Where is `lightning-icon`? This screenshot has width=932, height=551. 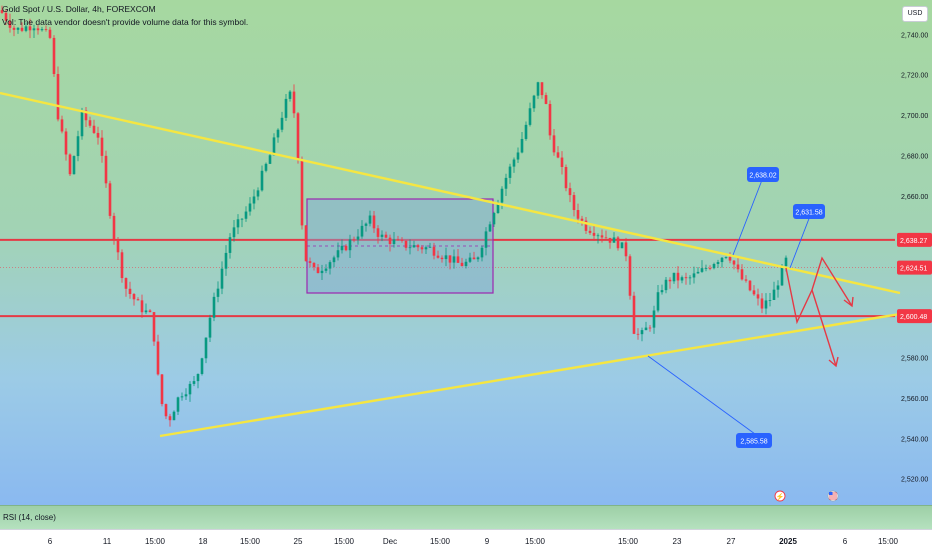
lightning-icon is located at coordinates (780, 496).